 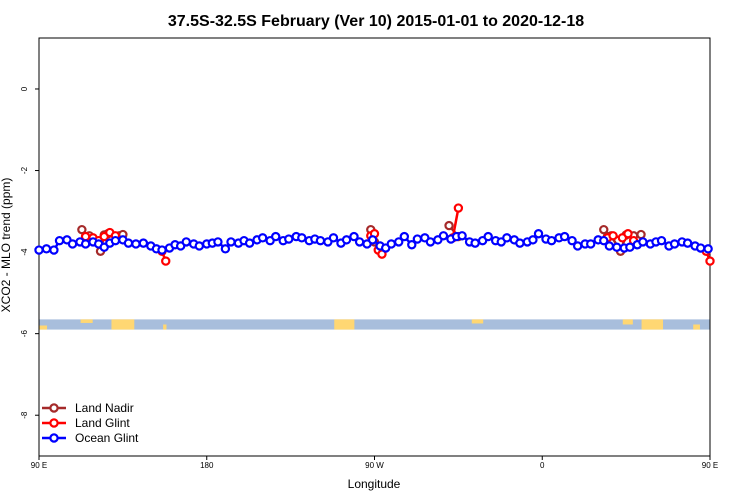 I want to click on x-tick-label: 0, so click(x=542, y=465).